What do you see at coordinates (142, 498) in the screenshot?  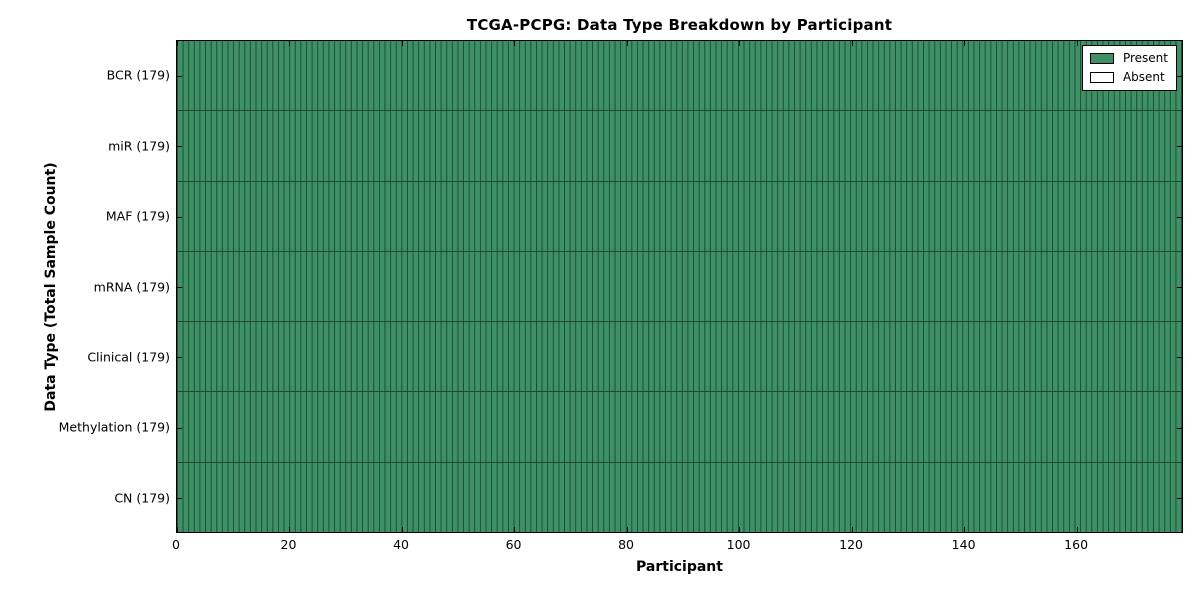 I see `y-tick-label-CN: CN (179)` at bounding box center [142, 498].